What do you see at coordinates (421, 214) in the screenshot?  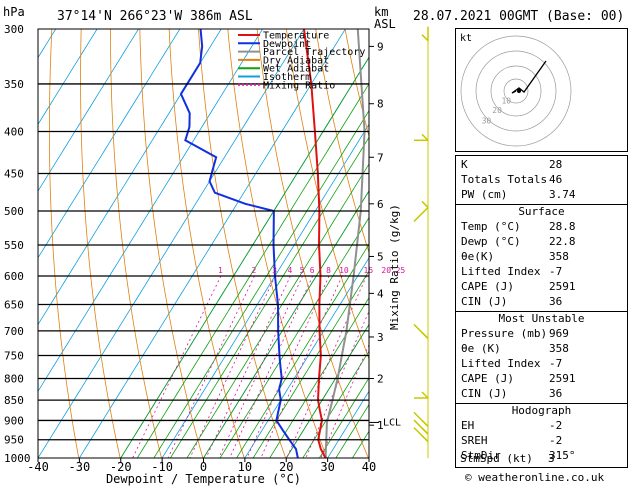 I see `wind-barb` at bounding box center [421, 214].